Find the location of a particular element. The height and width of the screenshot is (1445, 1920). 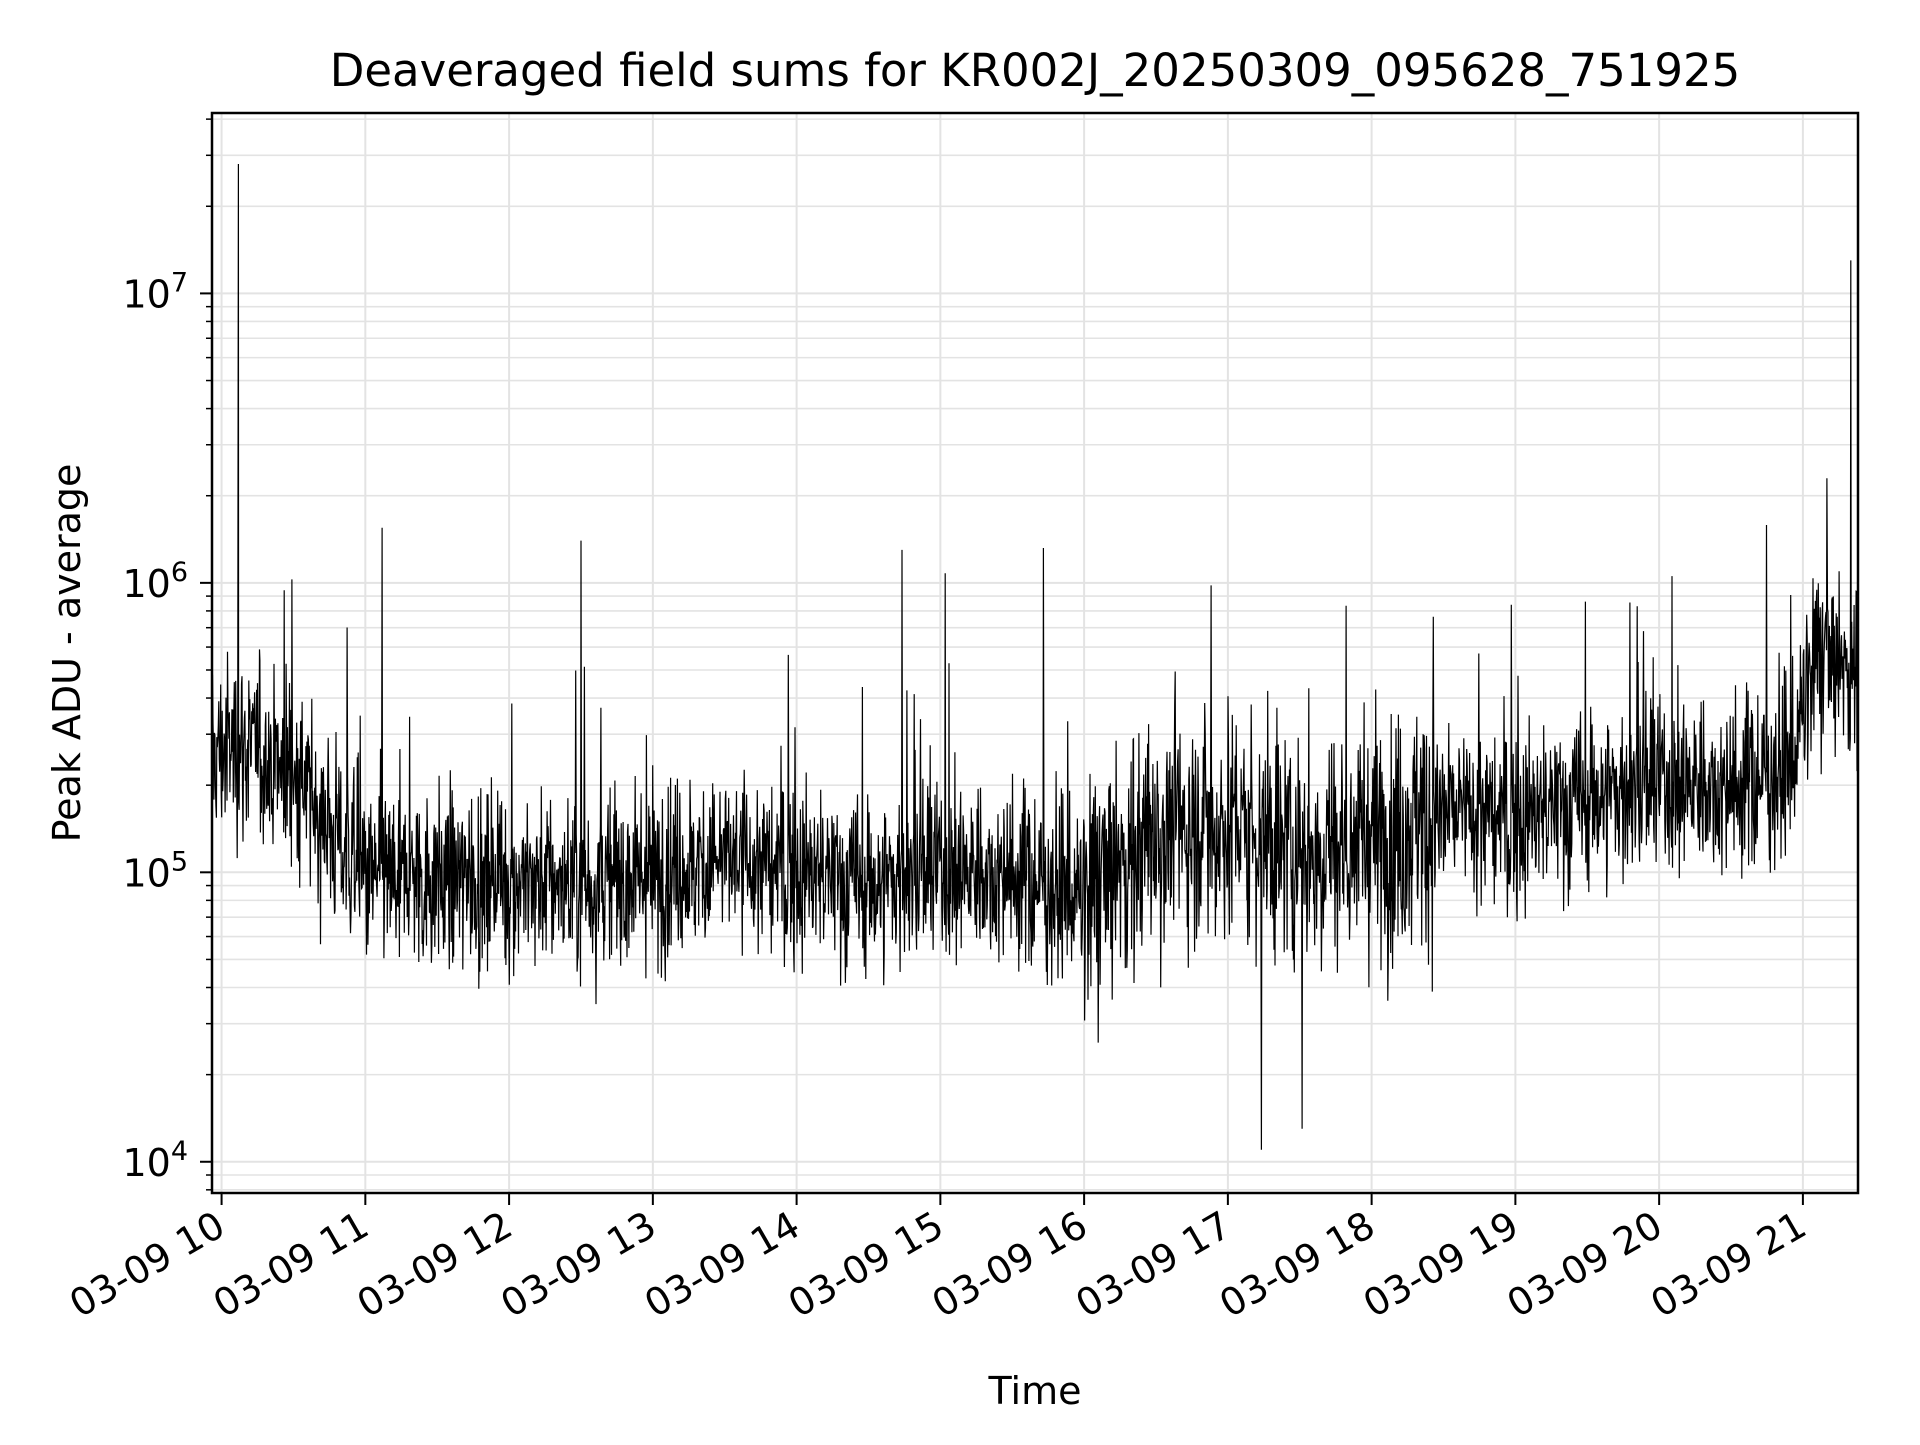

x-tick-label: 03-09 19 is located at coordinates (1441, 1265).